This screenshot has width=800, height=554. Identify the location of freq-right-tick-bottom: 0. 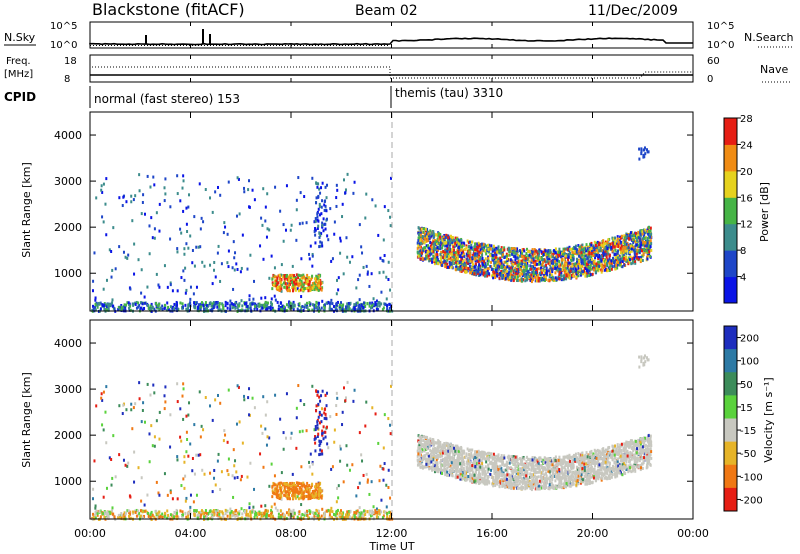
(710, 79).